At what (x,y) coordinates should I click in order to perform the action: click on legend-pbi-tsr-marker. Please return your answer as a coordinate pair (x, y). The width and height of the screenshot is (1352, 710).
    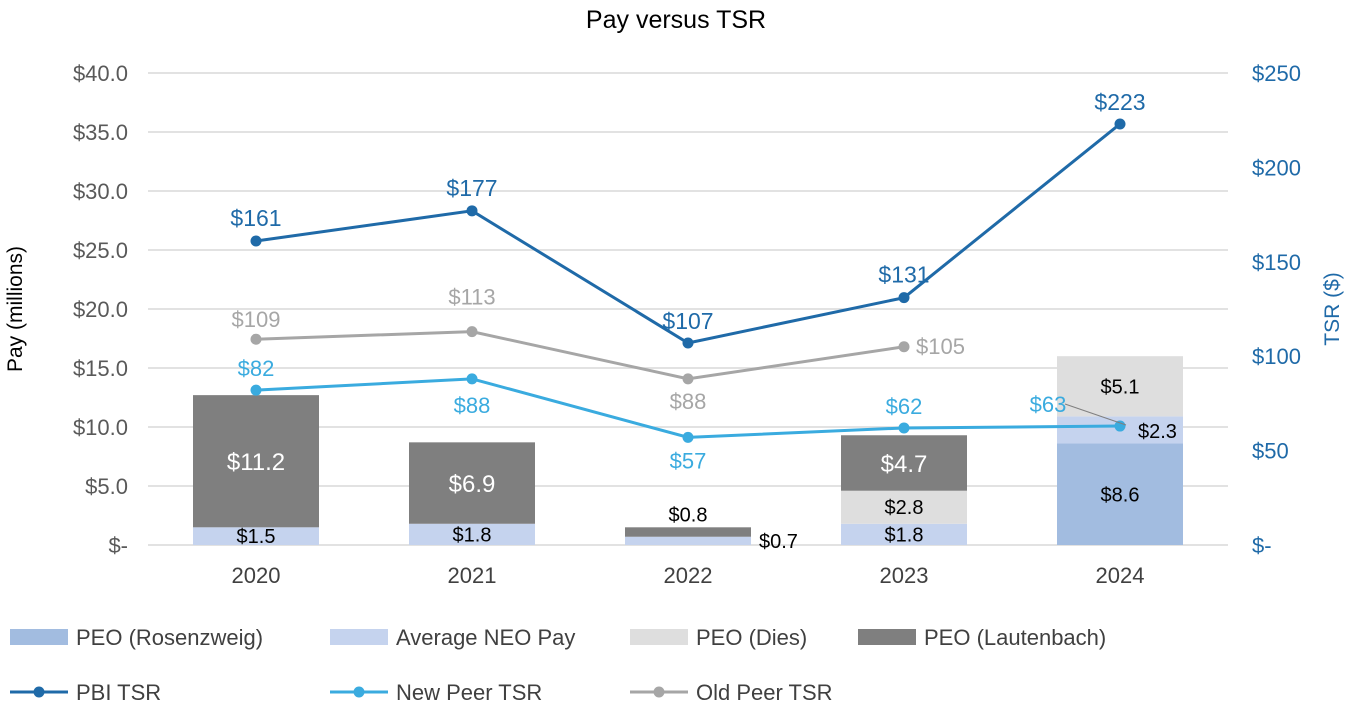
    Looking at the image, I should click on (39, 692).